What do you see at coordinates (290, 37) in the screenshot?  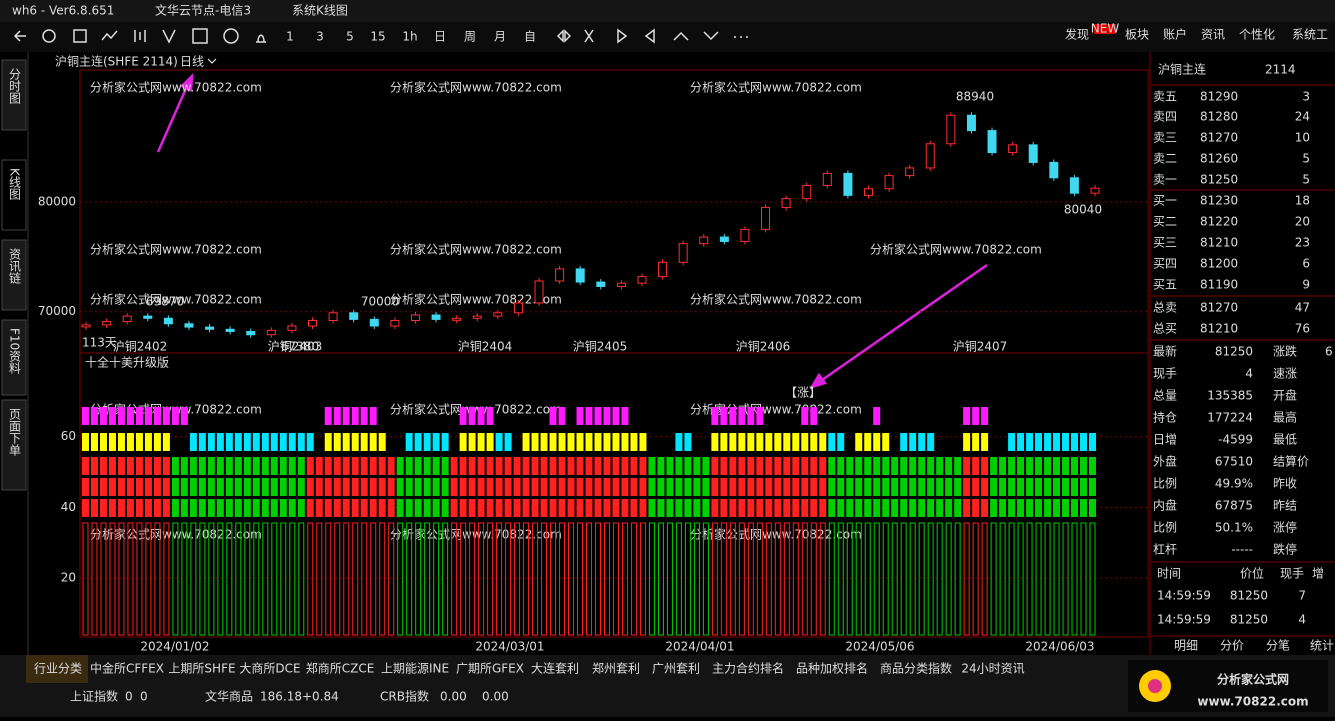 I see `period-button: 1` at bounding box center [290, 37].